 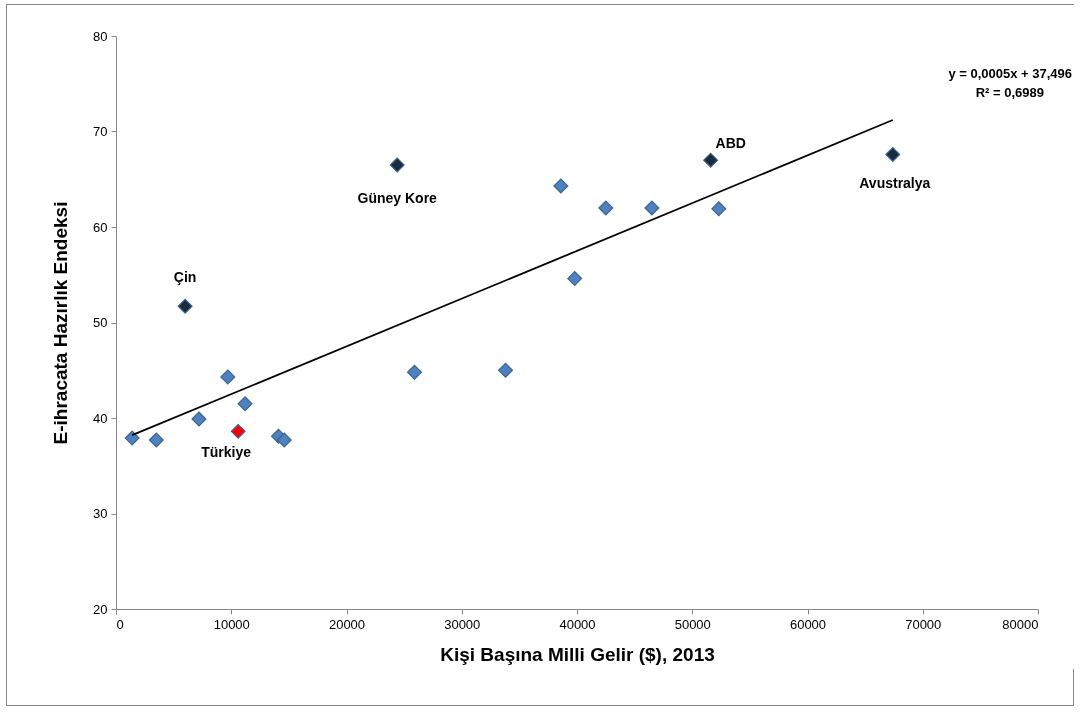 What do you see at coordinates (100, 418) in the screenshot?
I see `y-tick-label: 40` at bounding box center [100, 418].